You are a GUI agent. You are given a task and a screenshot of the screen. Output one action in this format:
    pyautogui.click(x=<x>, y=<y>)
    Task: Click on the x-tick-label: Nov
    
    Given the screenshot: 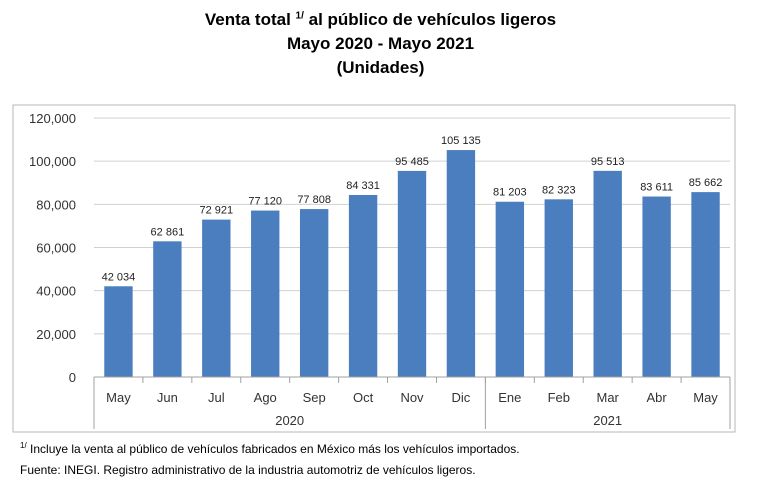 What is the action you would take?
    pyautogui.click(x=412, y=397)
    